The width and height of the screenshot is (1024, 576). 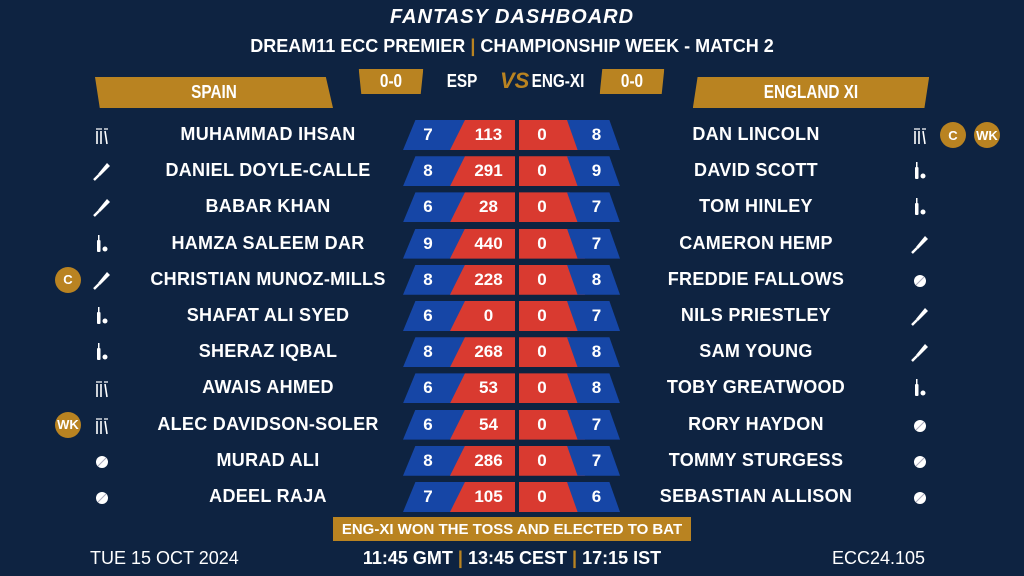 What do you see at coordinates (512, 316) in the screenshot?
I see `player-row: SHAFAT ALI SYED 6 0 0 7 NILS PRIESTLEY` at bounding box center [512, 316].